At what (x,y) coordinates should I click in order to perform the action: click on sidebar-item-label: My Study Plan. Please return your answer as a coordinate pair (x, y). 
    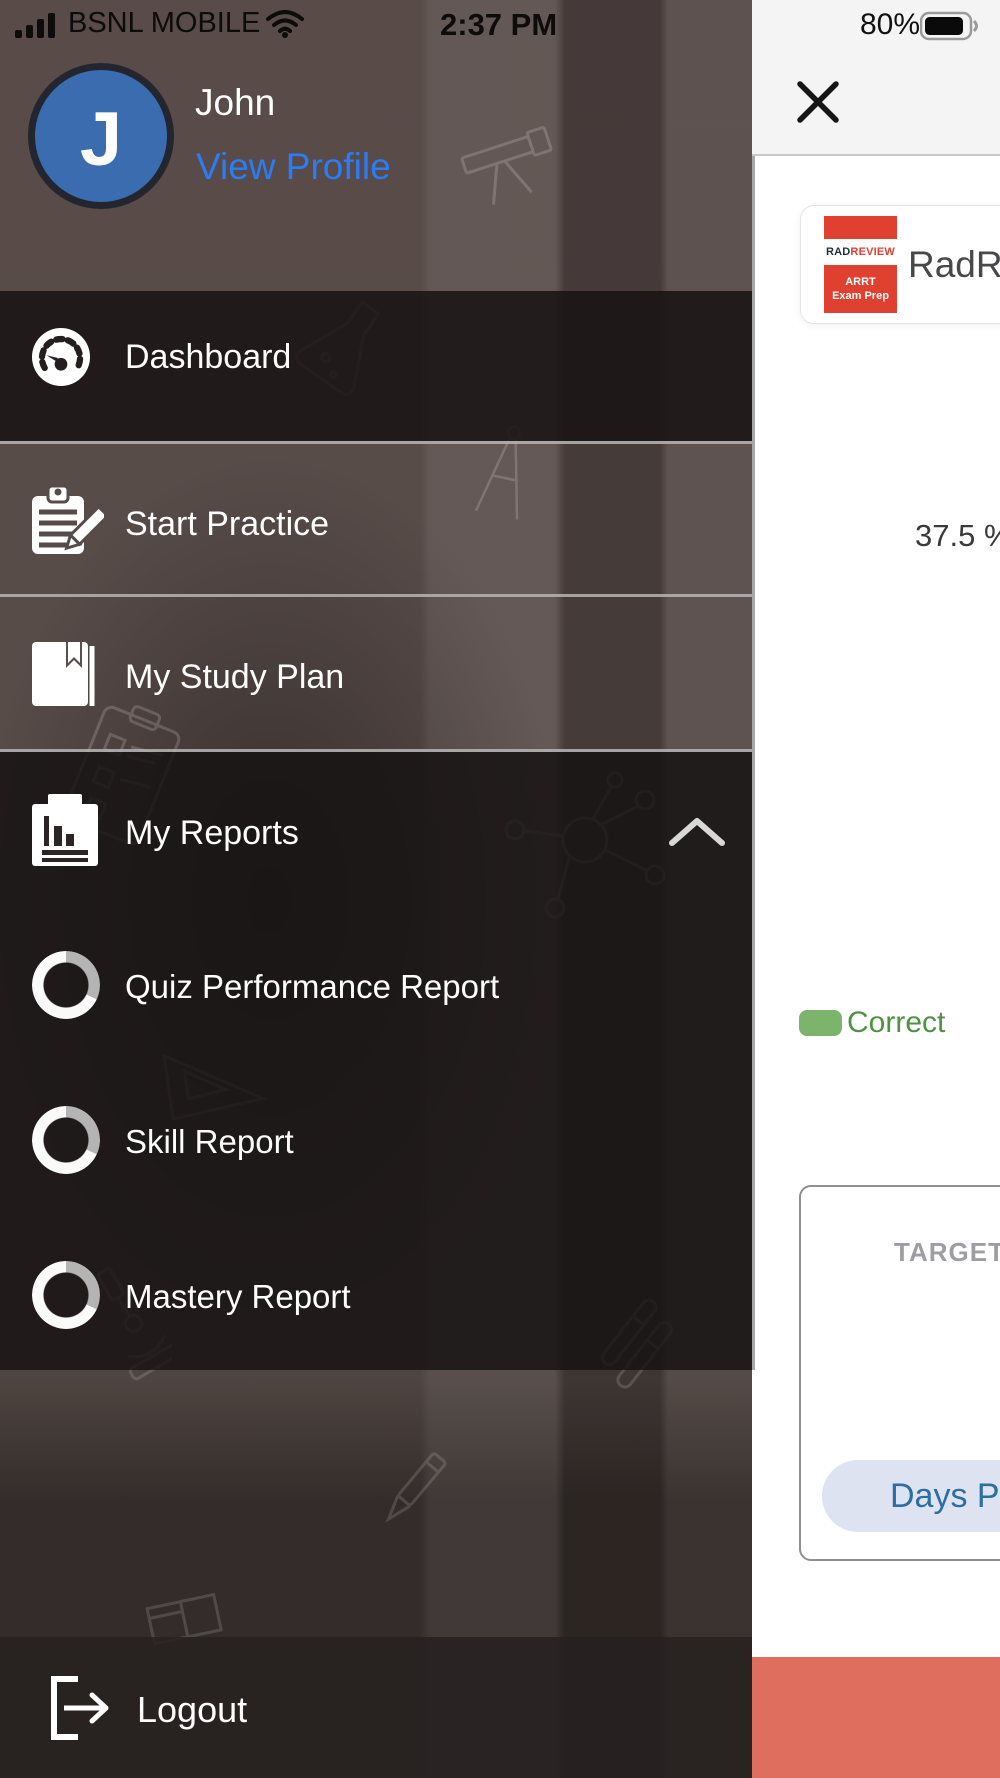
    Looking at the image, I should click on (235, 677).